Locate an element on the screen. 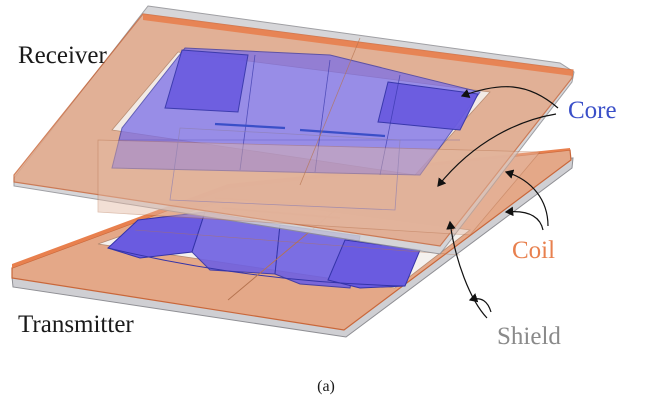 The width and height of the screenshot is (655, 406). leader-arrows is located at coordinates (498, 202).